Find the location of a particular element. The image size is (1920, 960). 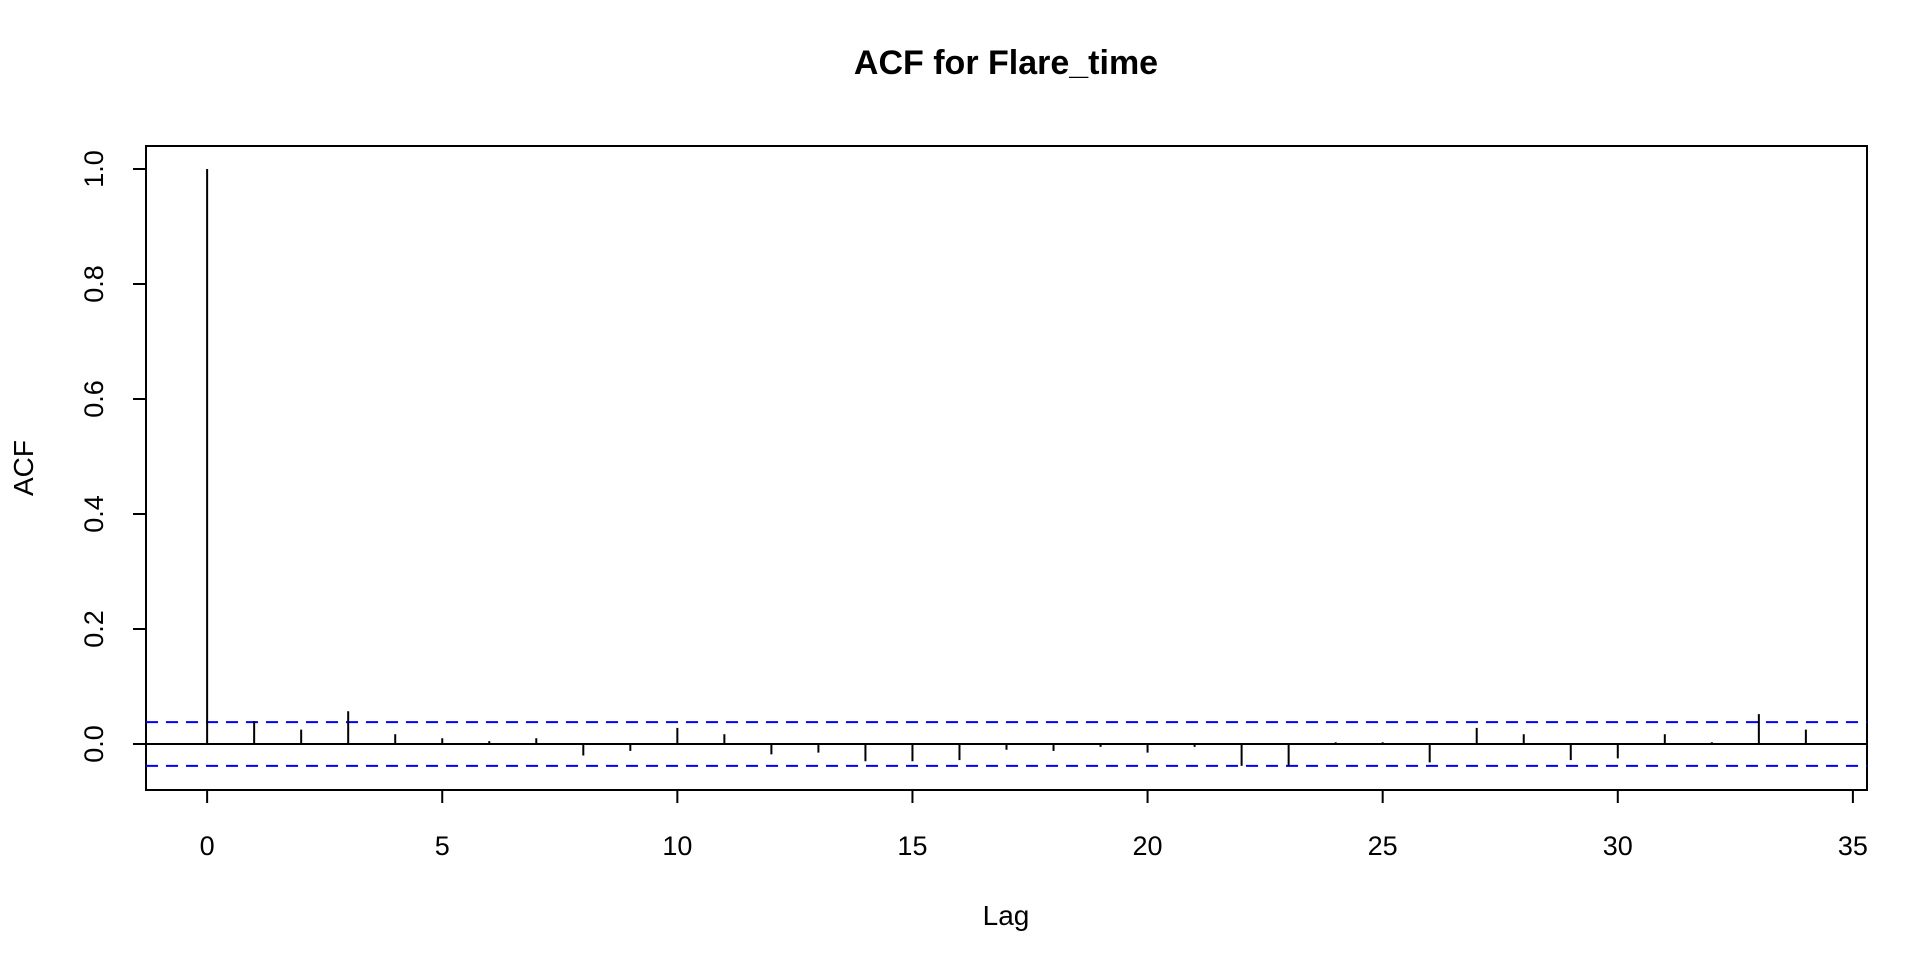

y-tick-label: 1.0 is located at coordinates (94, 169).